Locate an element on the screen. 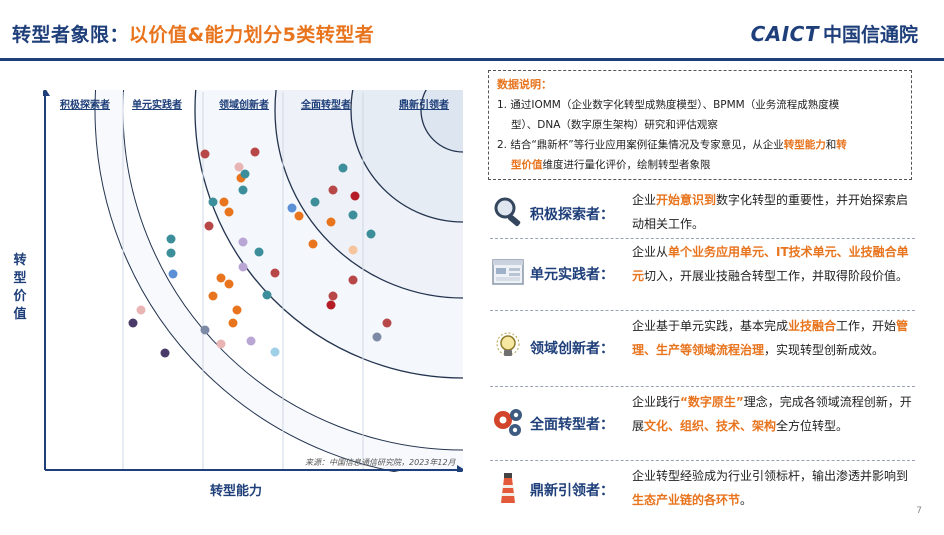 The image size is (944, 535). desc-text: 工作，开始 is located at coordinates (866, 326).